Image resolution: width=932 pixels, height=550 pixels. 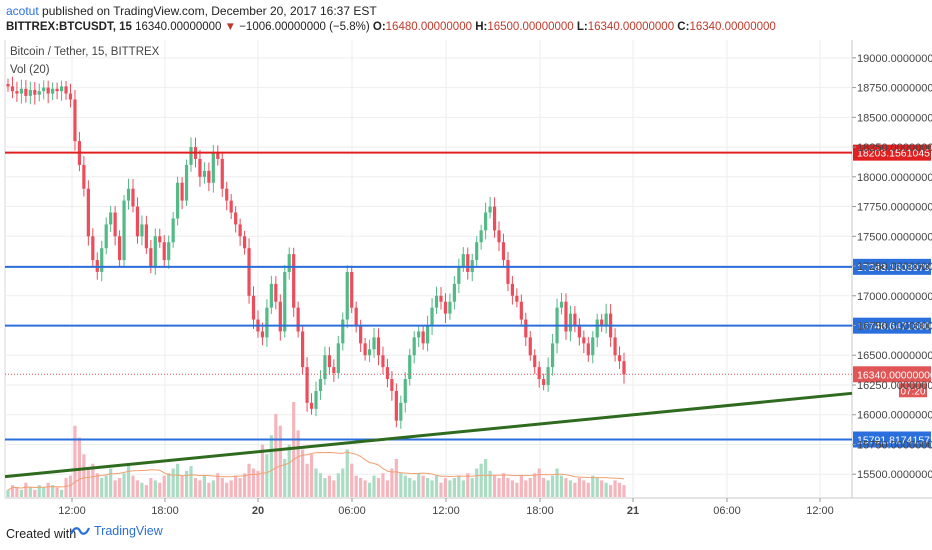 I want to click on high-value: 16500.00000000, so click(x=530, y=27).